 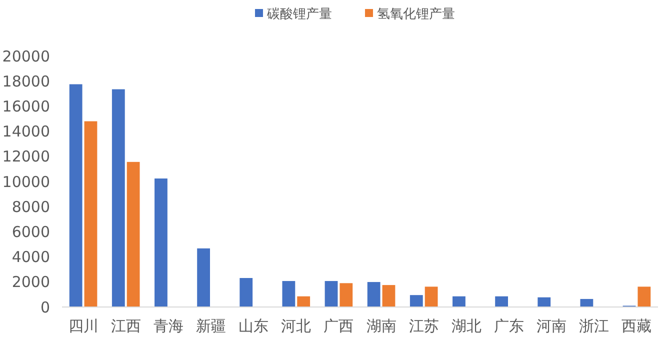 I want to click on y-tick-label: 6000, so click(x=31, y=231).